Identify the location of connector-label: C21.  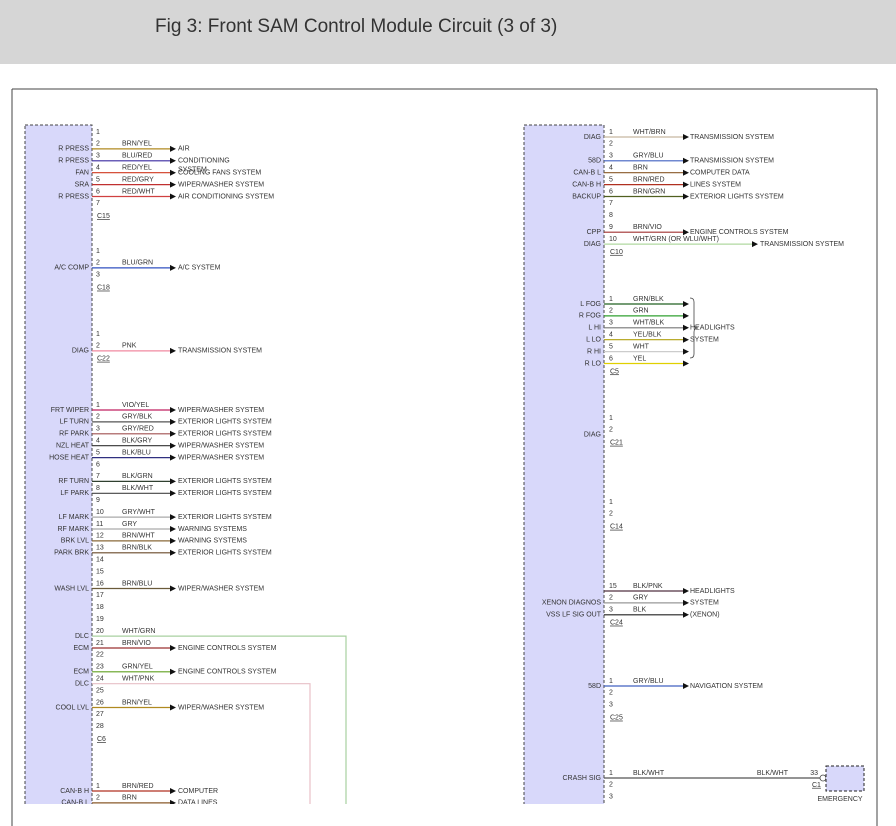
(616, 443).